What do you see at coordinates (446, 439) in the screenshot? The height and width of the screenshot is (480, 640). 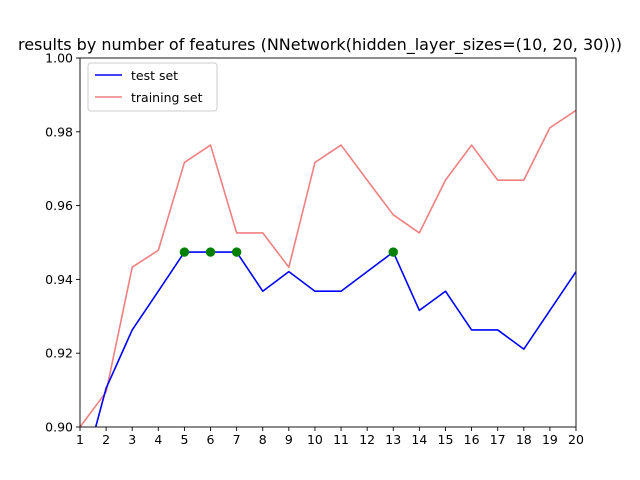 I see `x-tick-label: 15` at bounding box center [446, 439].